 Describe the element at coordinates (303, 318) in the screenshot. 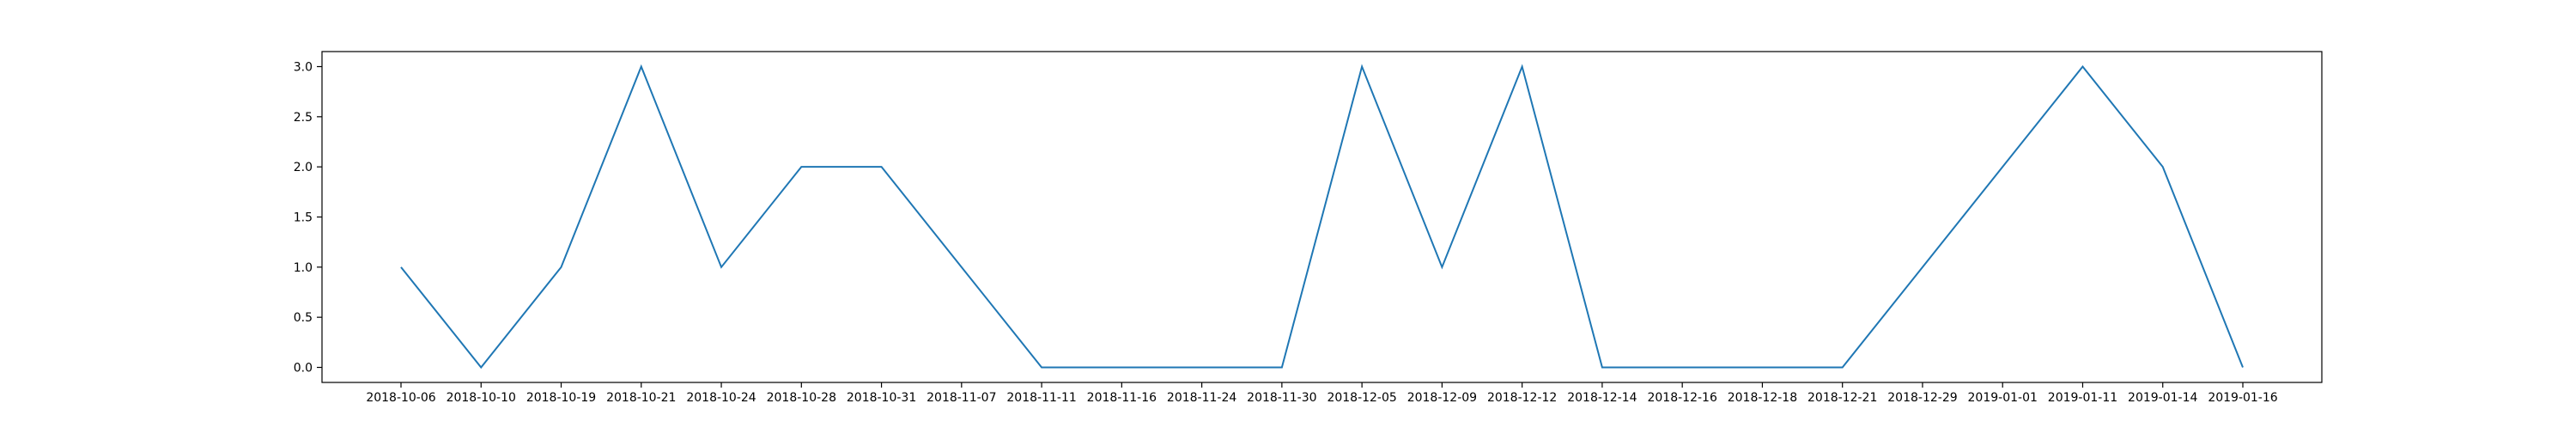

I see `y-tick-label: 0.5` at that location.